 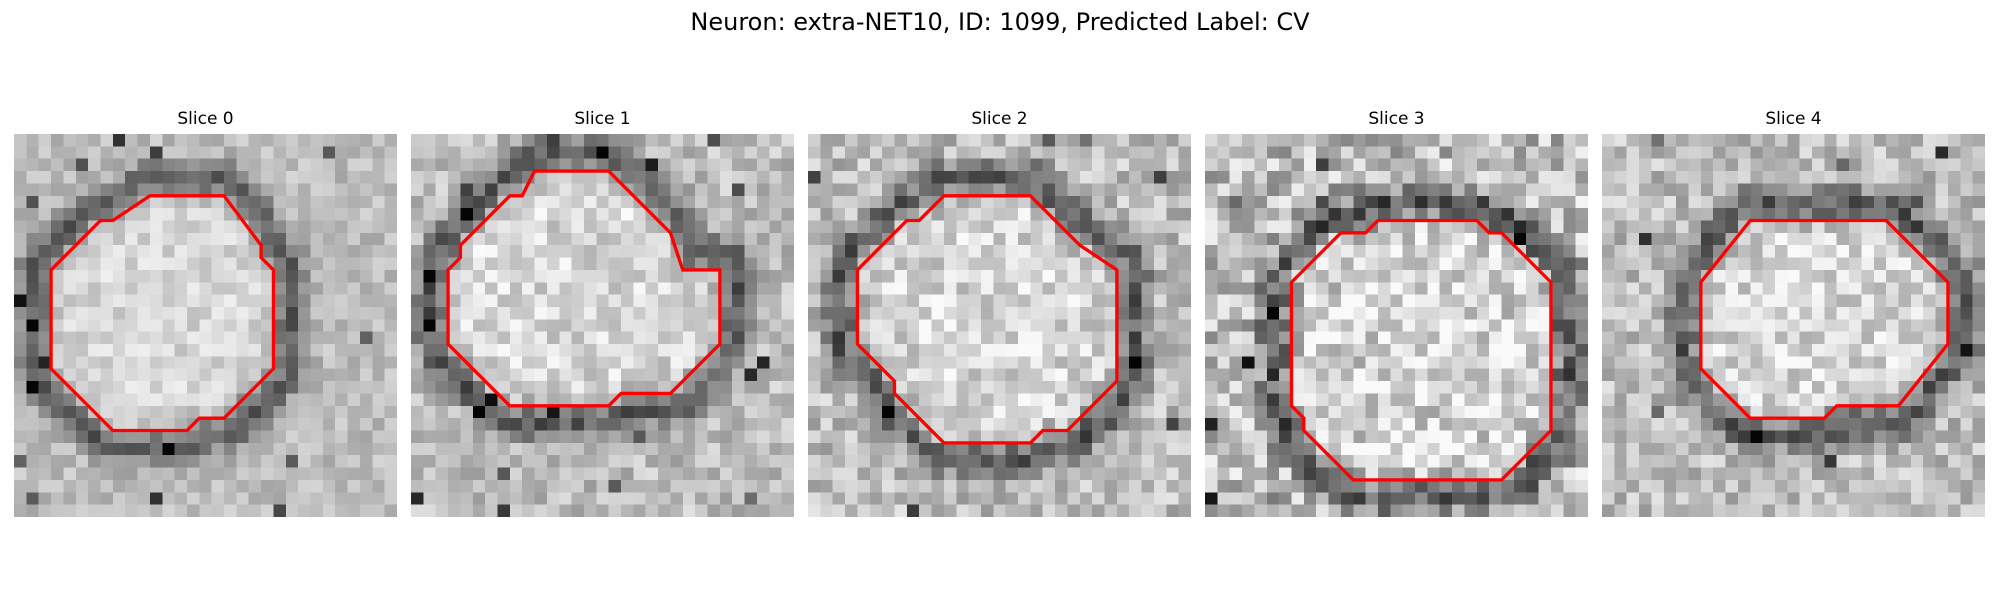 What do you see at coordinates (1396, 119) in the screenshot?
I see `slice-title-3: Slice 3` at bounding box center [1396, 119].